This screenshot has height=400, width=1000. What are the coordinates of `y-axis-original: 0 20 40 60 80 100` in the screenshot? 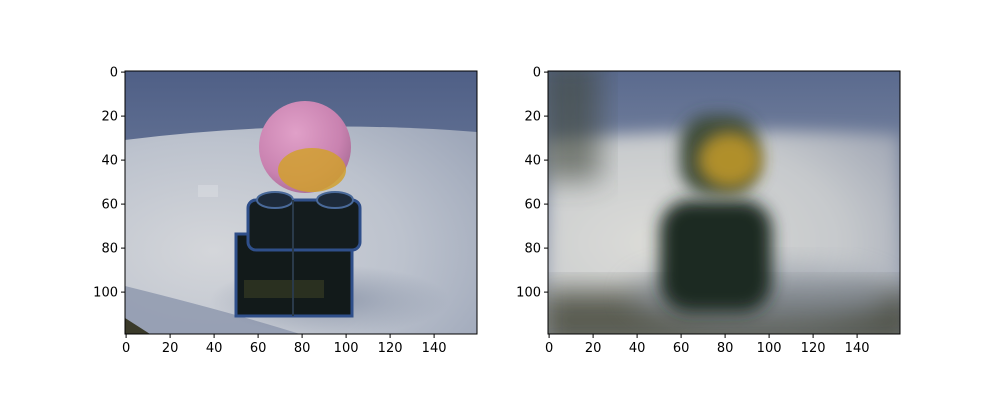 It's located at (109, 183).